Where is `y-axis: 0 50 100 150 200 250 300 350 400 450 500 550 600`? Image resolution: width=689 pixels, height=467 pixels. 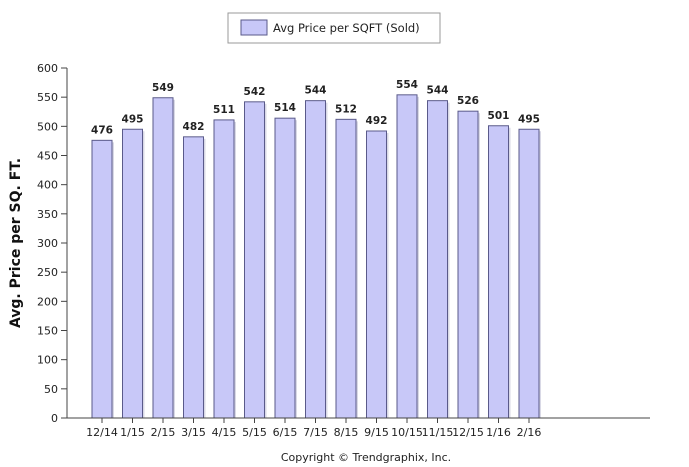
y-axis: 0 50 100 150 200 250 300 350 400 450 500 550 600 is located at coordinates (52, 243).